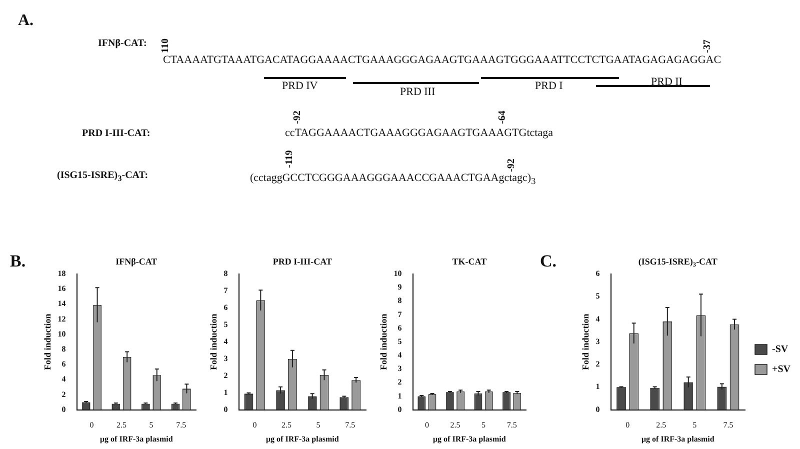  Describe the element at coordinates (62, 319) in the screenshot. I see `y-tick-label: 12` at that location.